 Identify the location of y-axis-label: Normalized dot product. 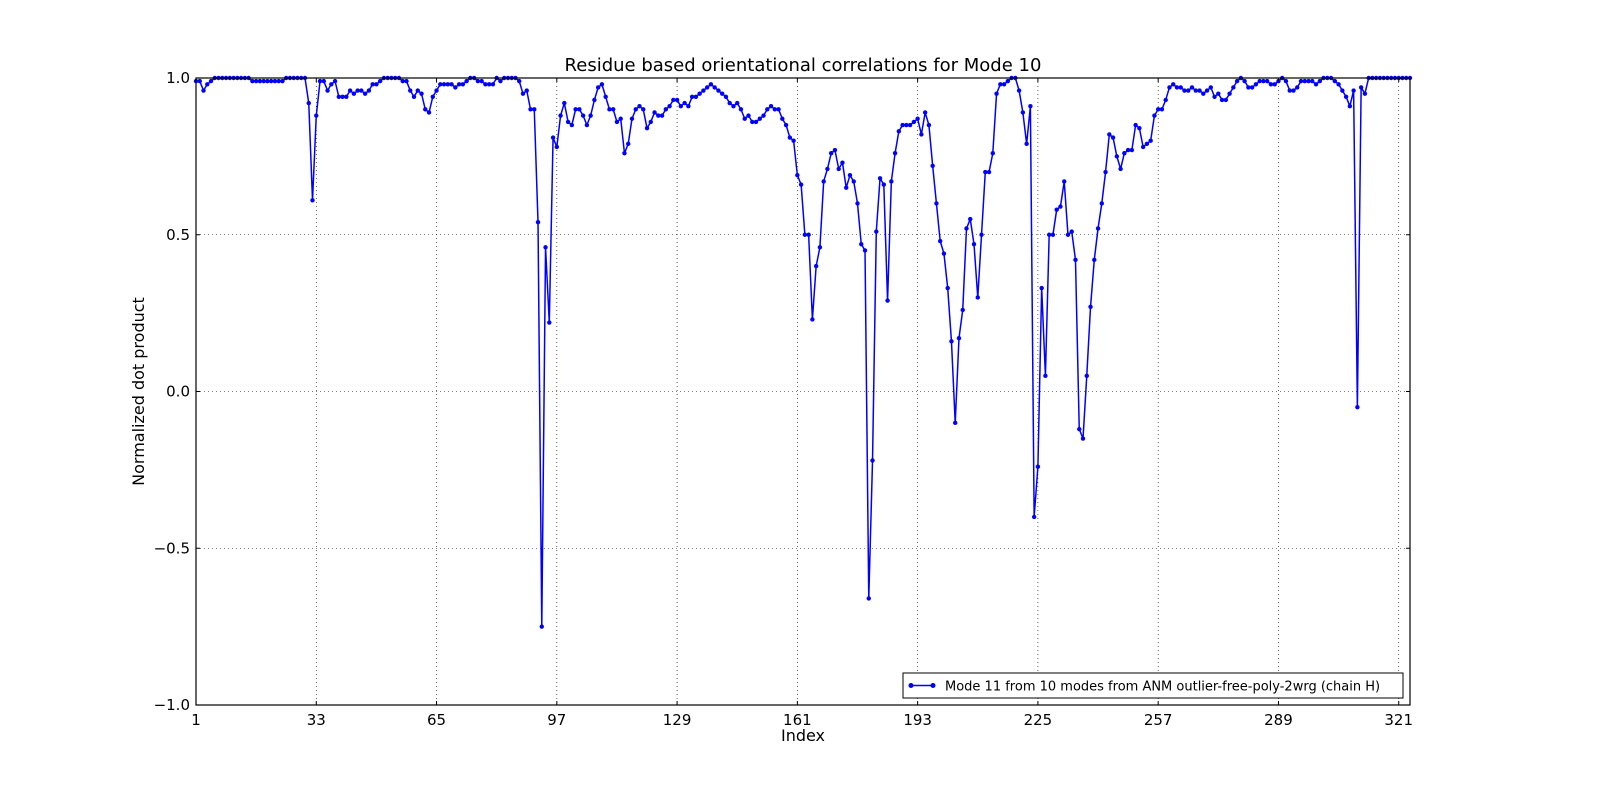
(138, 391).